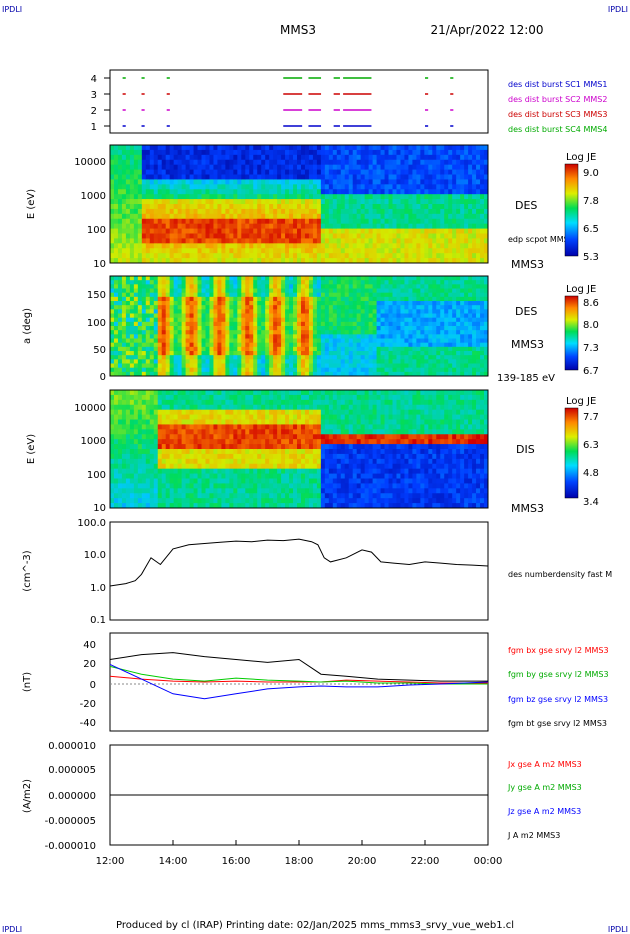 The width and height of the screenshot is (630, 934). Describe the element at coordinates (571, 333) in the screenshot. I see `colorbar` at that location.